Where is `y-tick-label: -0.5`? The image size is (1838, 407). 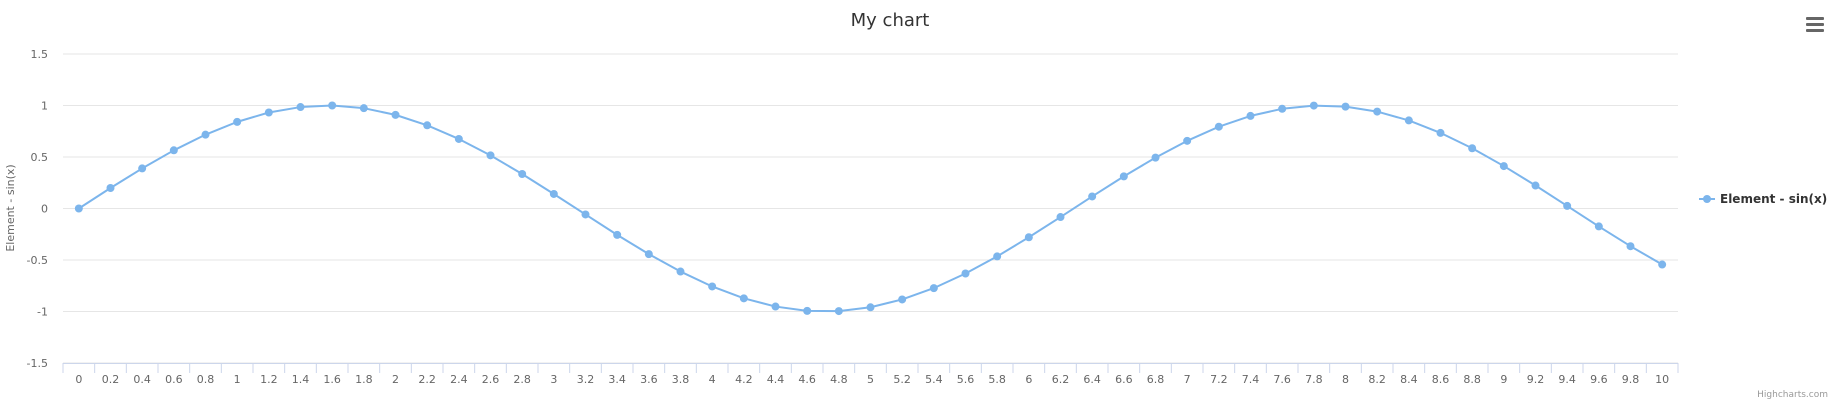 y-tick-label: -0.5 is located at coordinates (37, 260).